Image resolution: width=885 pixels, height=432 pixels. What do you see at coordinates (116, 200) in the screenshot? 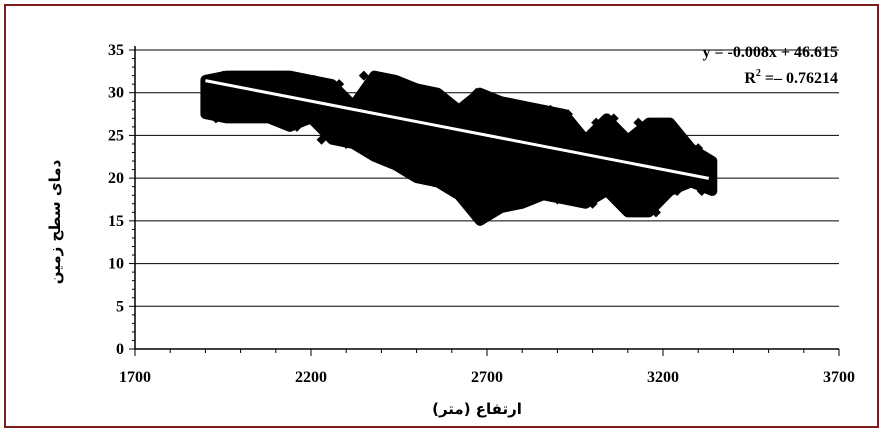
I see `y-tick-labels: 0 5 10 15 20 25 30 35` at bounding box center [116, 200].